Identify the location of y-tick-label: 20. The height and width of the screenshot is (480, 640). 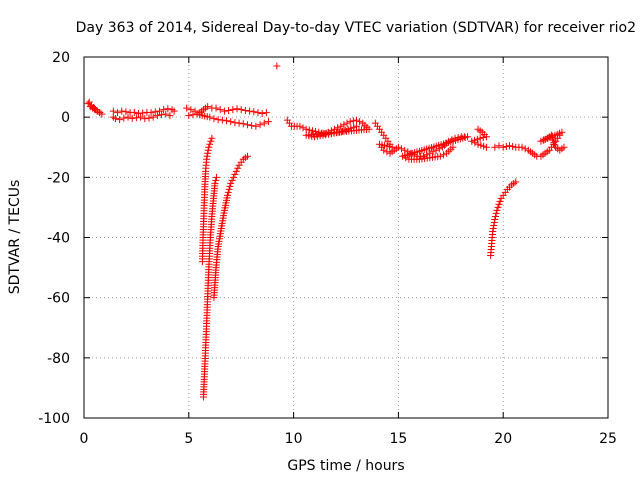
(61, 58).